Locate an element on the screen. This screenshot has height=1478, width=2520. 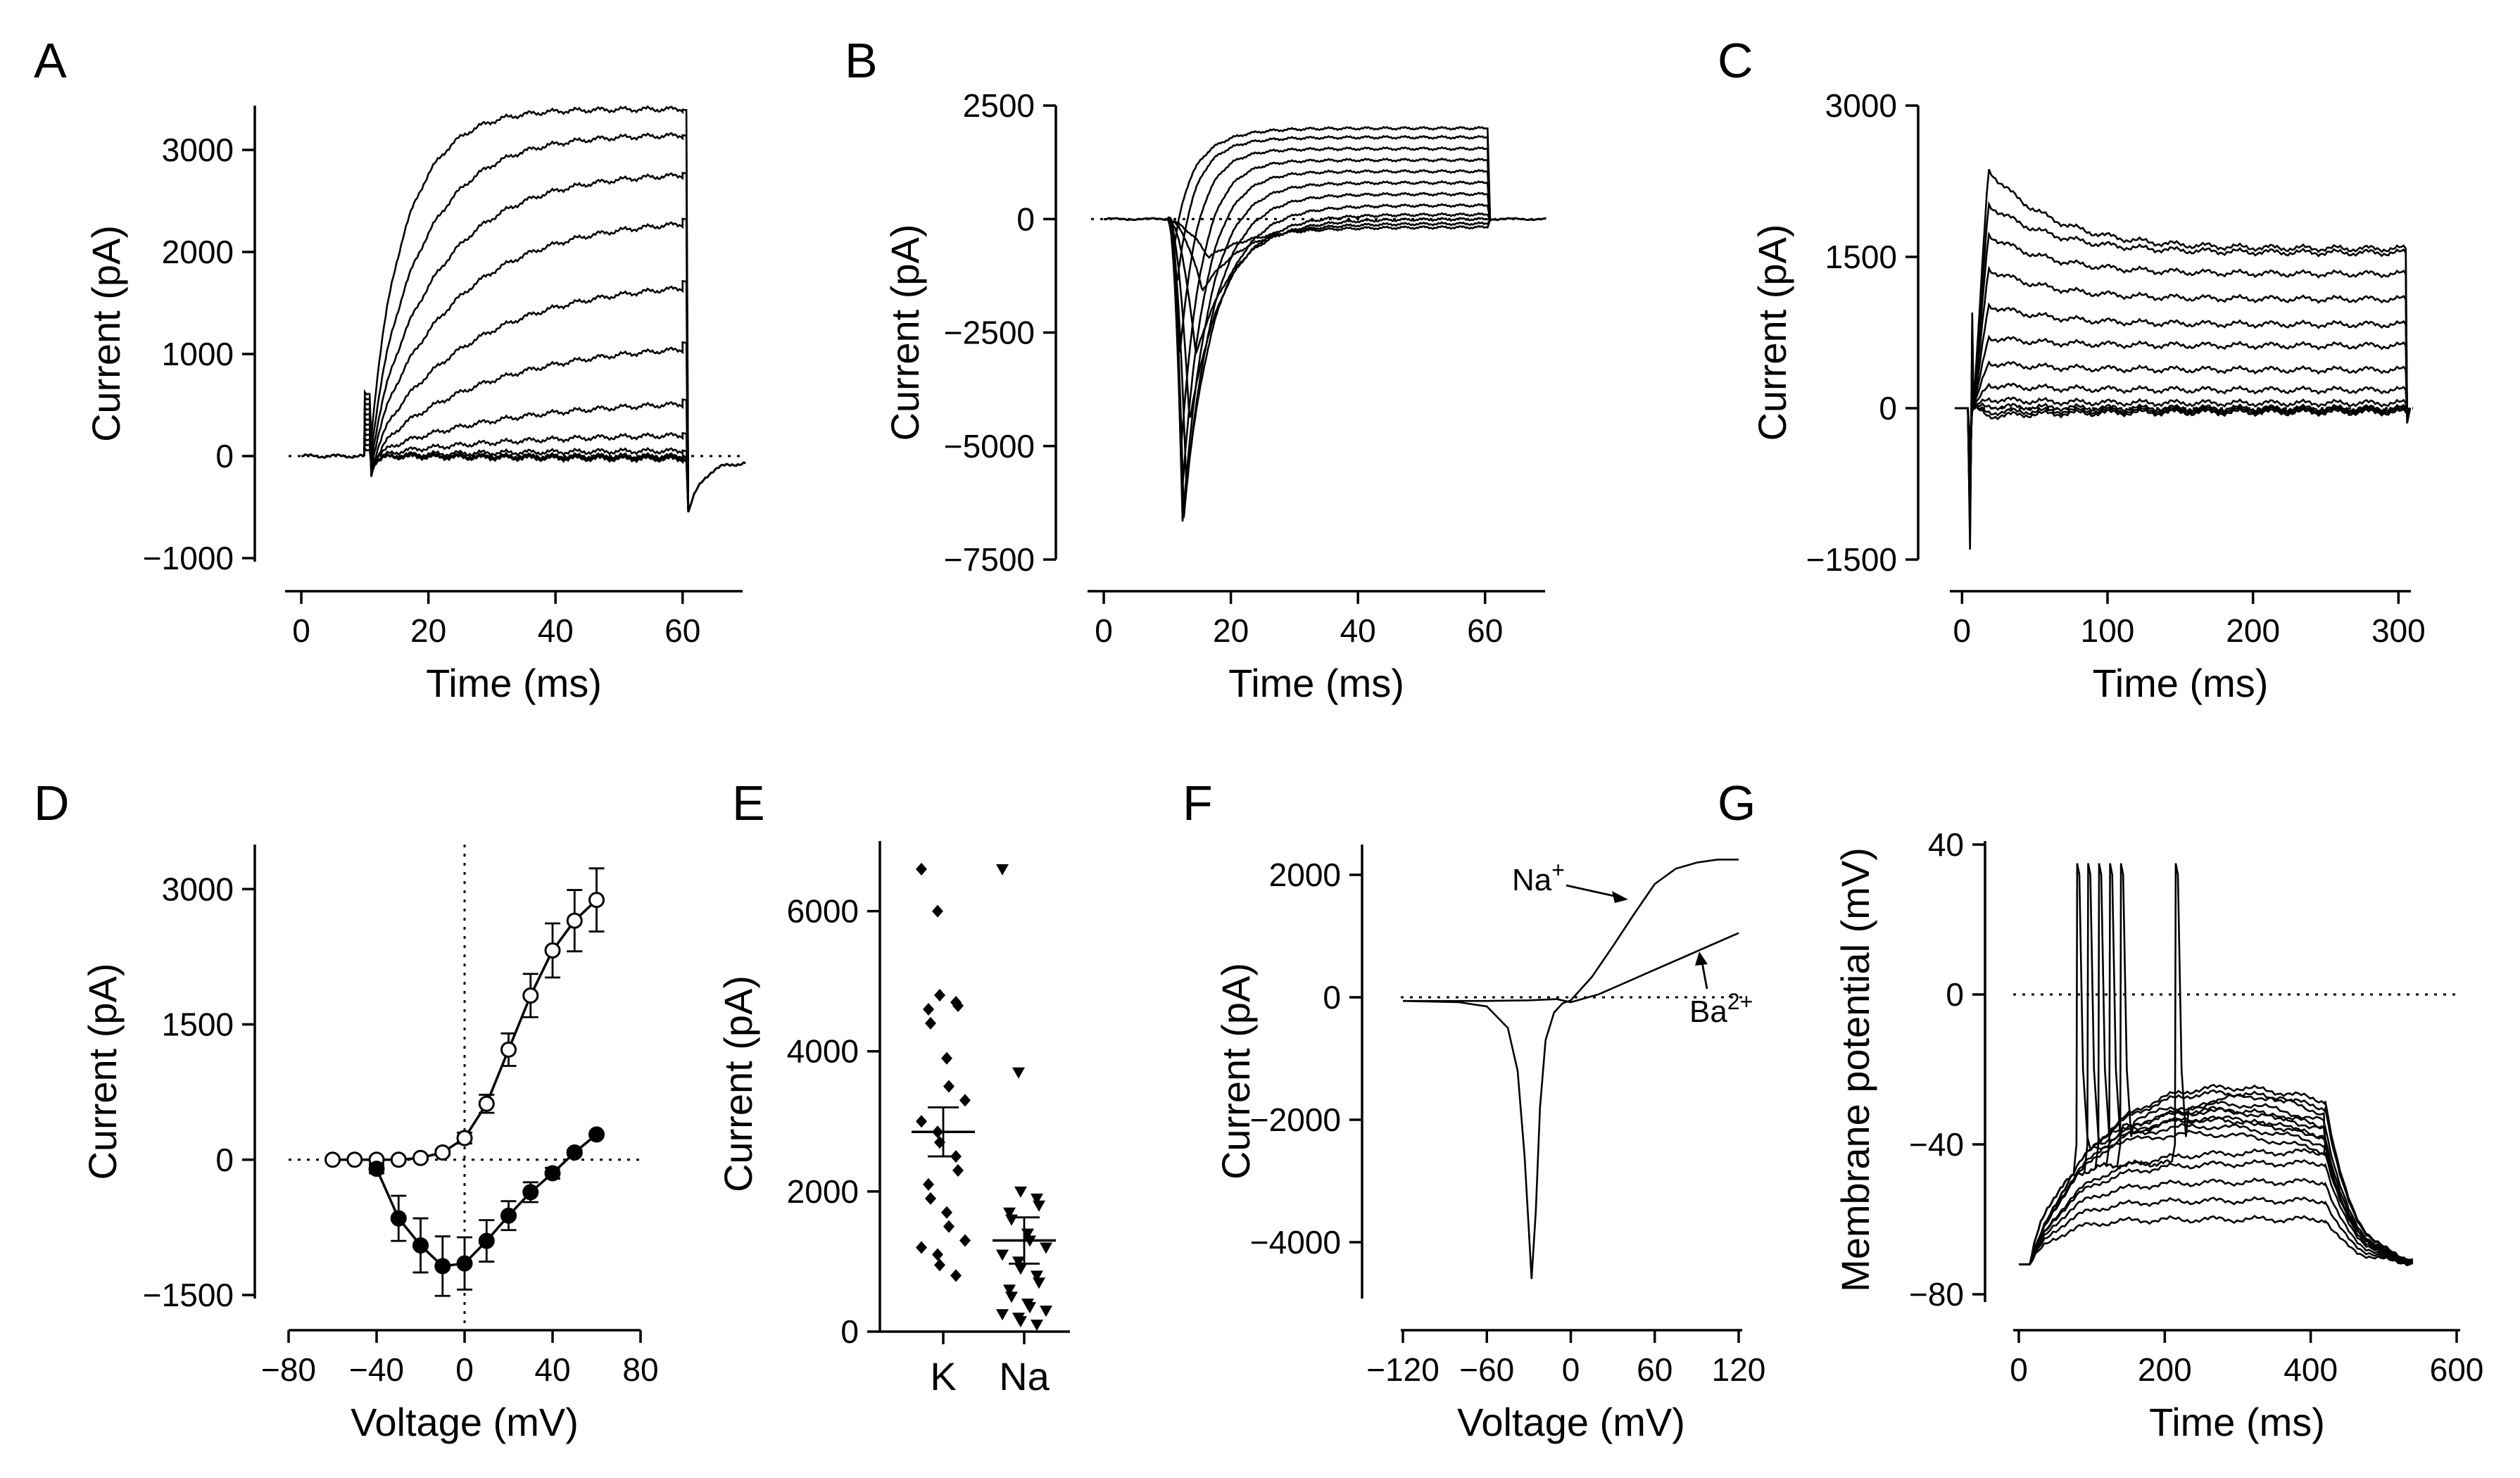
y-tick-label: 40 is located at coordinates (1946, 844).